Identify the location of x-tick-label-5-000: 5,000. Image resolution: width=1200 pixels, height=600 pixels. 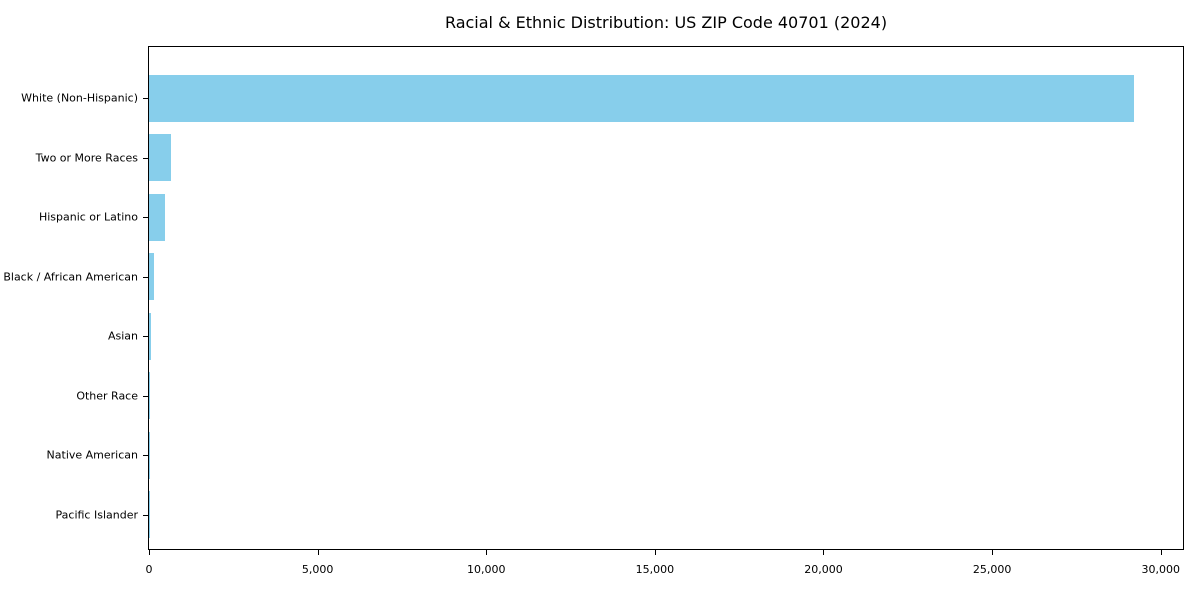
(317, 569).